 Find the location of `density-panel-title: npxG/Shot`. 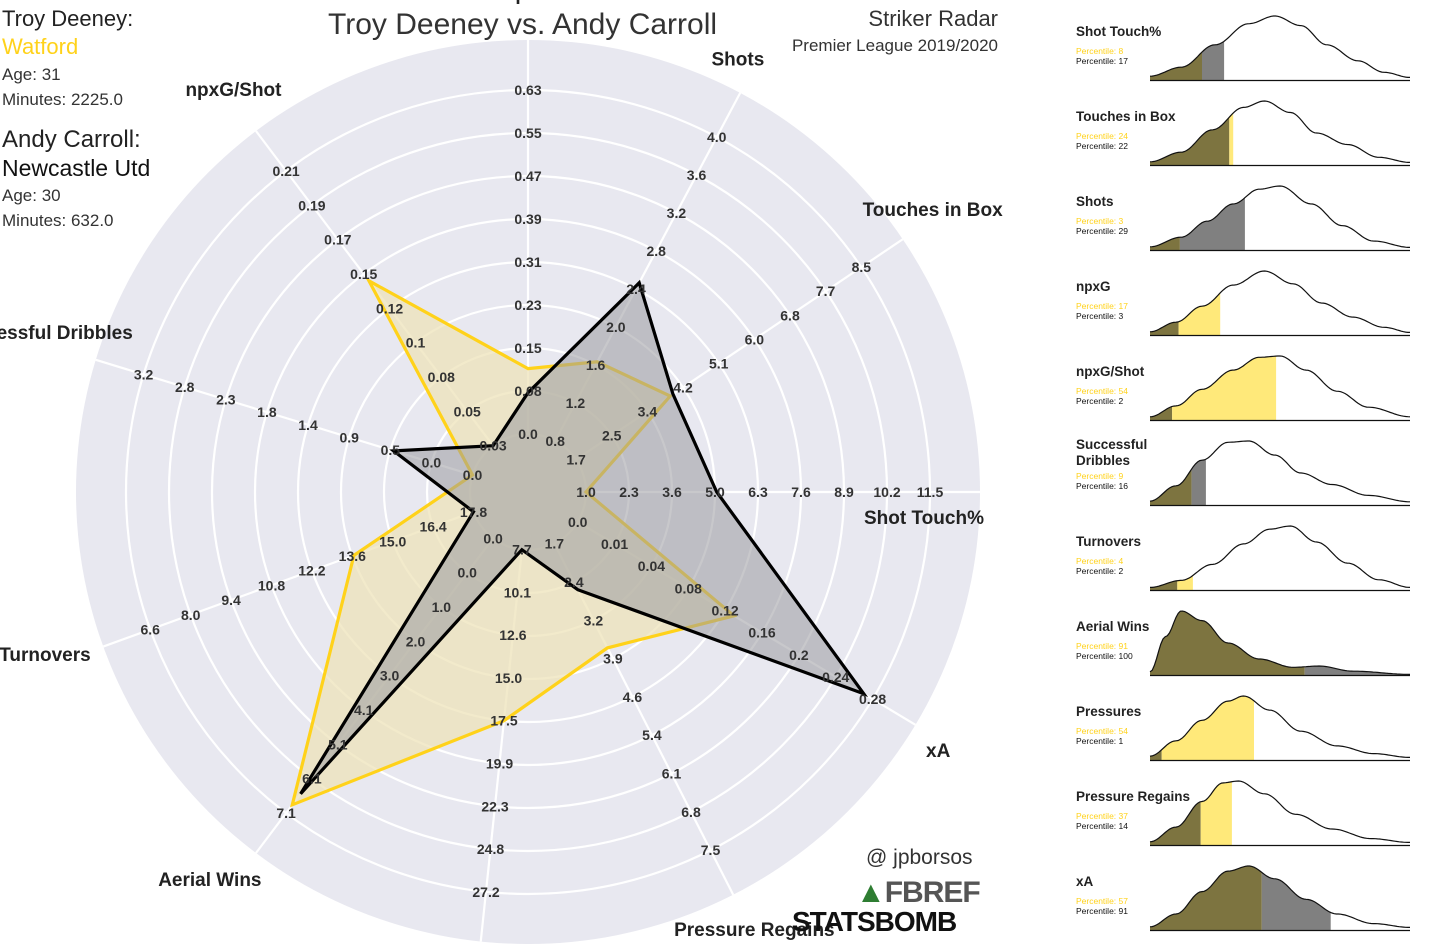

density-panel-title: npxG/Shot is located at coordinates (1110, 371).